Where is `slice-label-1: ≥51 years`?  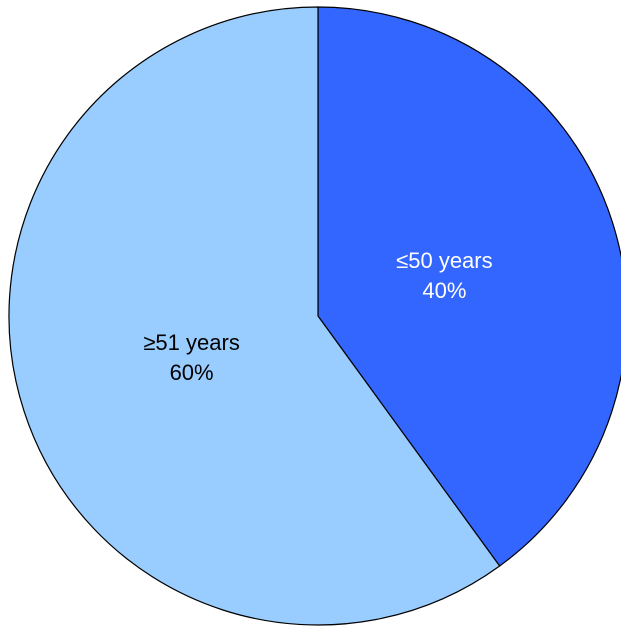
slice-label-1: ≥51 years is located at coordinates (191, 342).